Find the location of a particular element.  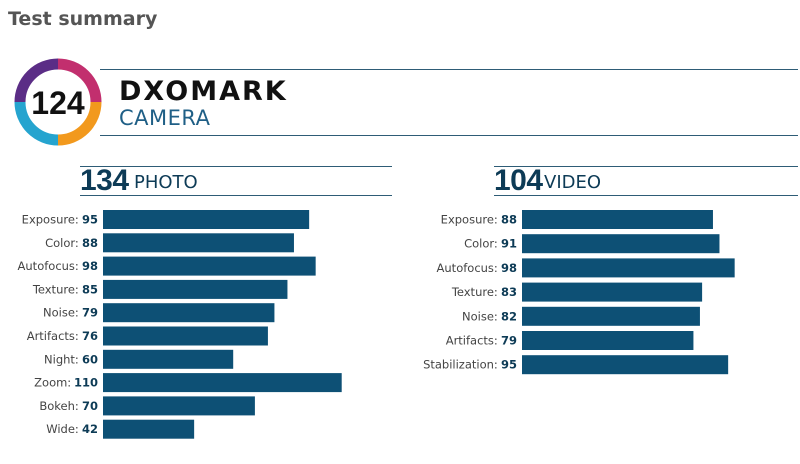

score-ring-icon: 124 is located at coordinates (58, 102).